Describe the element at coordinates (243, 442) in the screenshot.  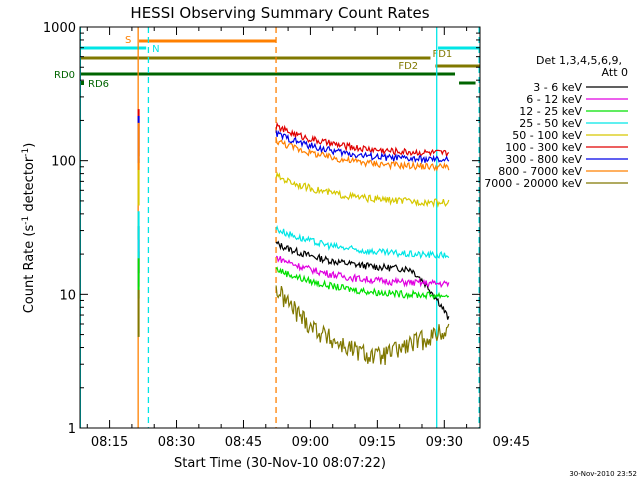
I see `x-tick-label: 08:45` at that location.